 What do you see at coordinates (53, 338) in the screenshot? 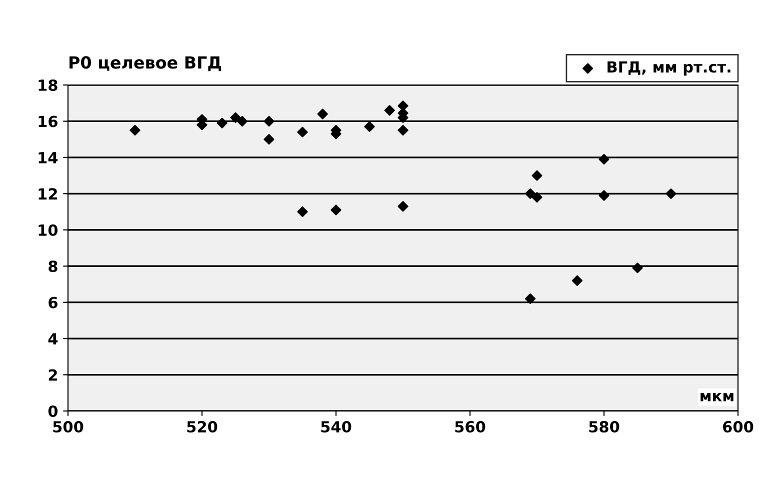
I see `y-tick-label: 4` at bounding box center [53, 338].